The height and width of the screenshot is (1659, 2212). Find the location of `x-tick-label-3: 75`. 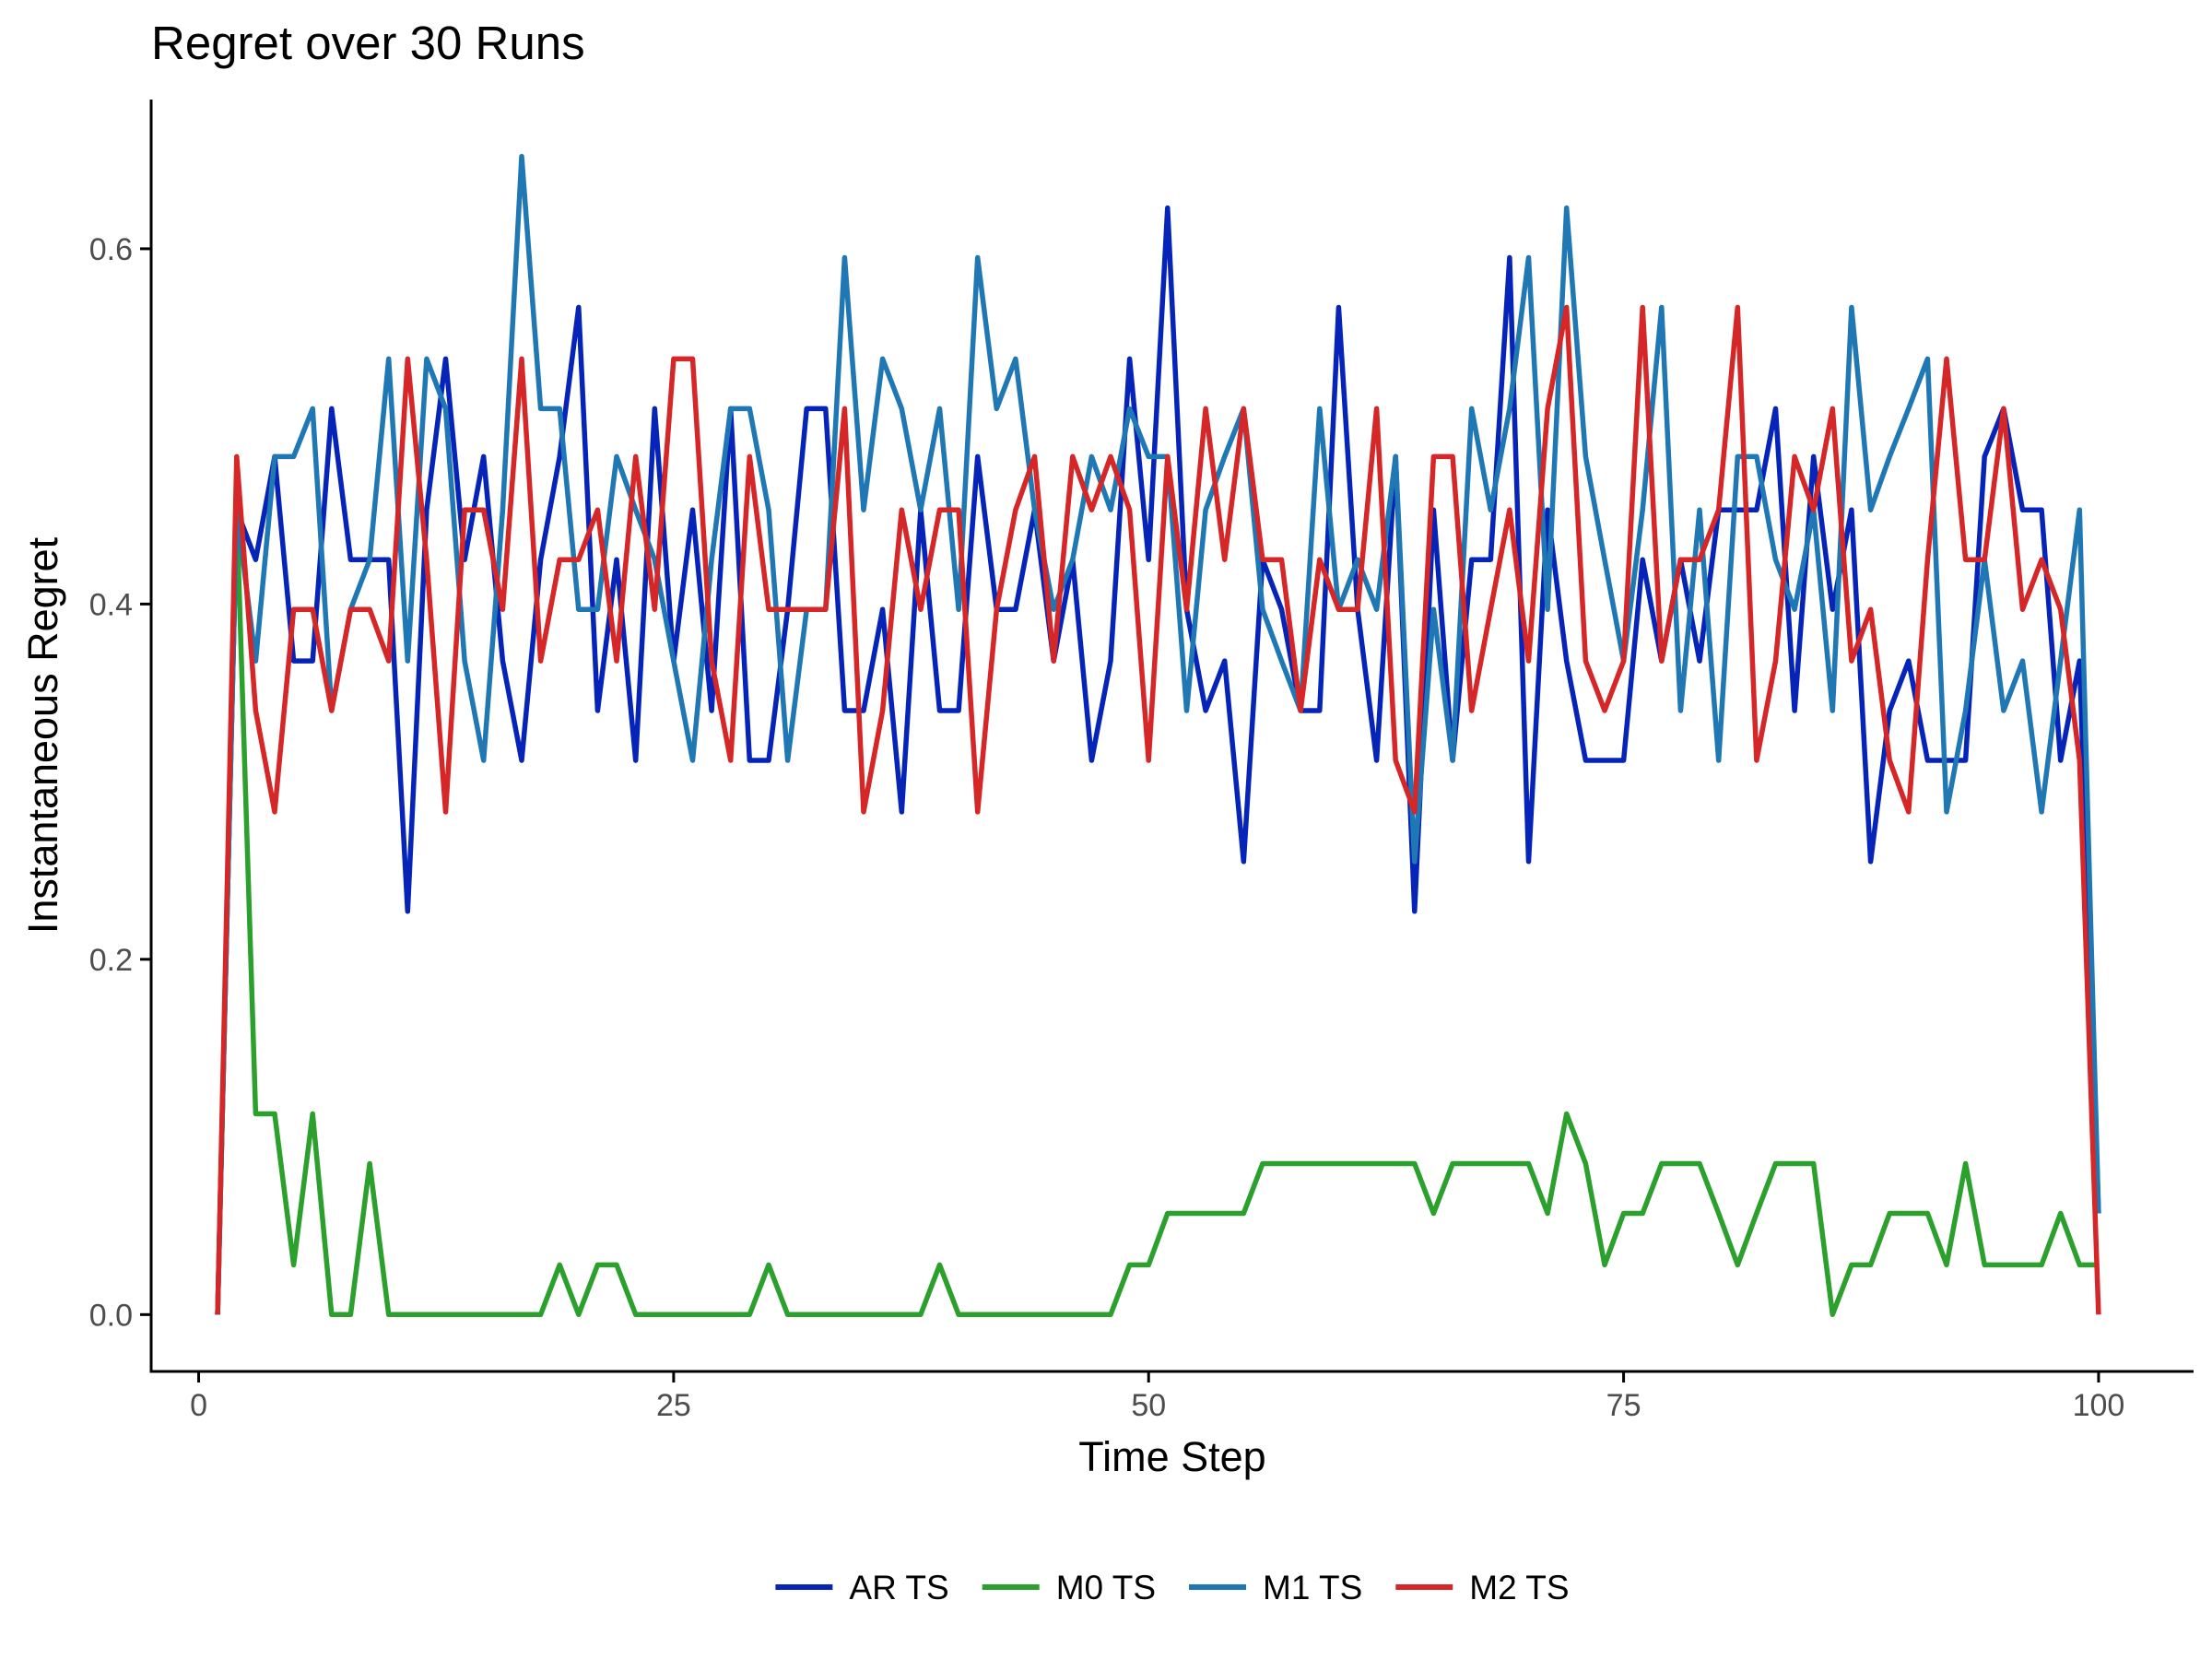

x-tick-label-3: 75 is located at coordinates (1623, 1405).